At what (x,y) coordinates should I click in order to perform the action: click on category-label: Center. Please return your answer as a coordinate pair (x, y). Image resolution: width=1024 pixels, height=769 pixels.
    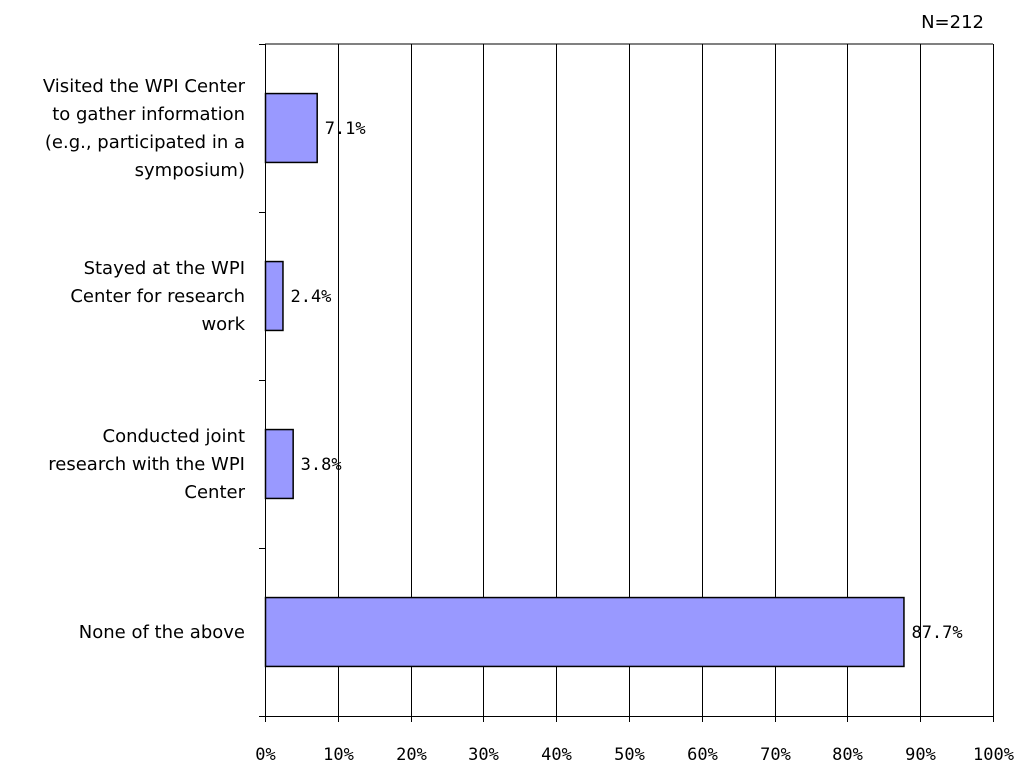
    Looking at the image, I should click on (214, 492).